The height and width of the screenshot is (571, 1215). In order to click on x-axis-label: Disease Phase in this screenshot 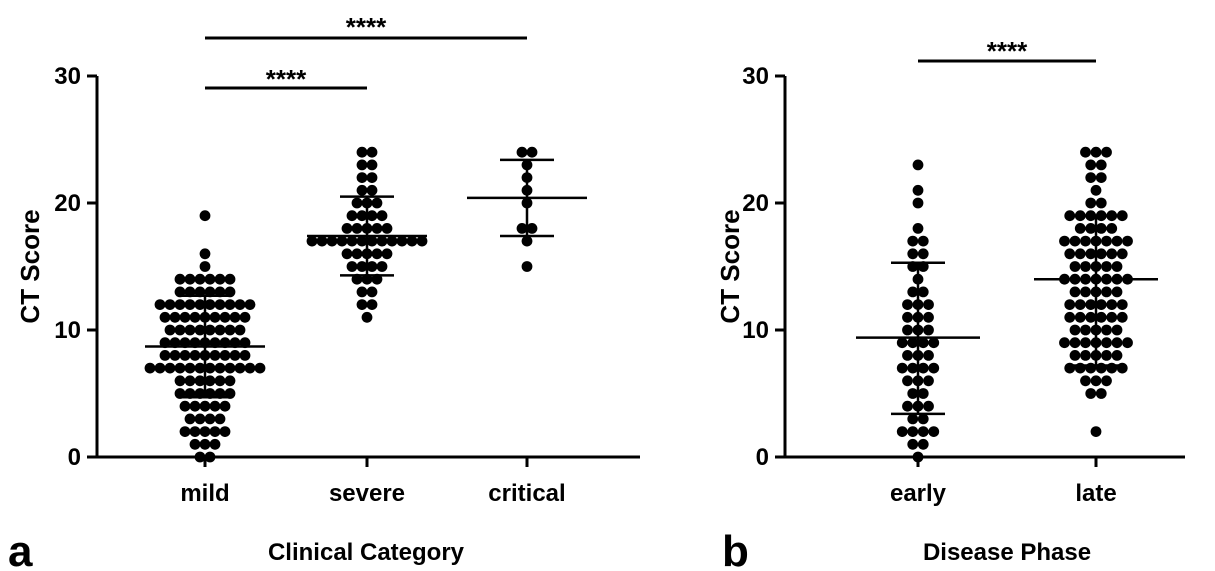, I will do `click(1007, 552)`.